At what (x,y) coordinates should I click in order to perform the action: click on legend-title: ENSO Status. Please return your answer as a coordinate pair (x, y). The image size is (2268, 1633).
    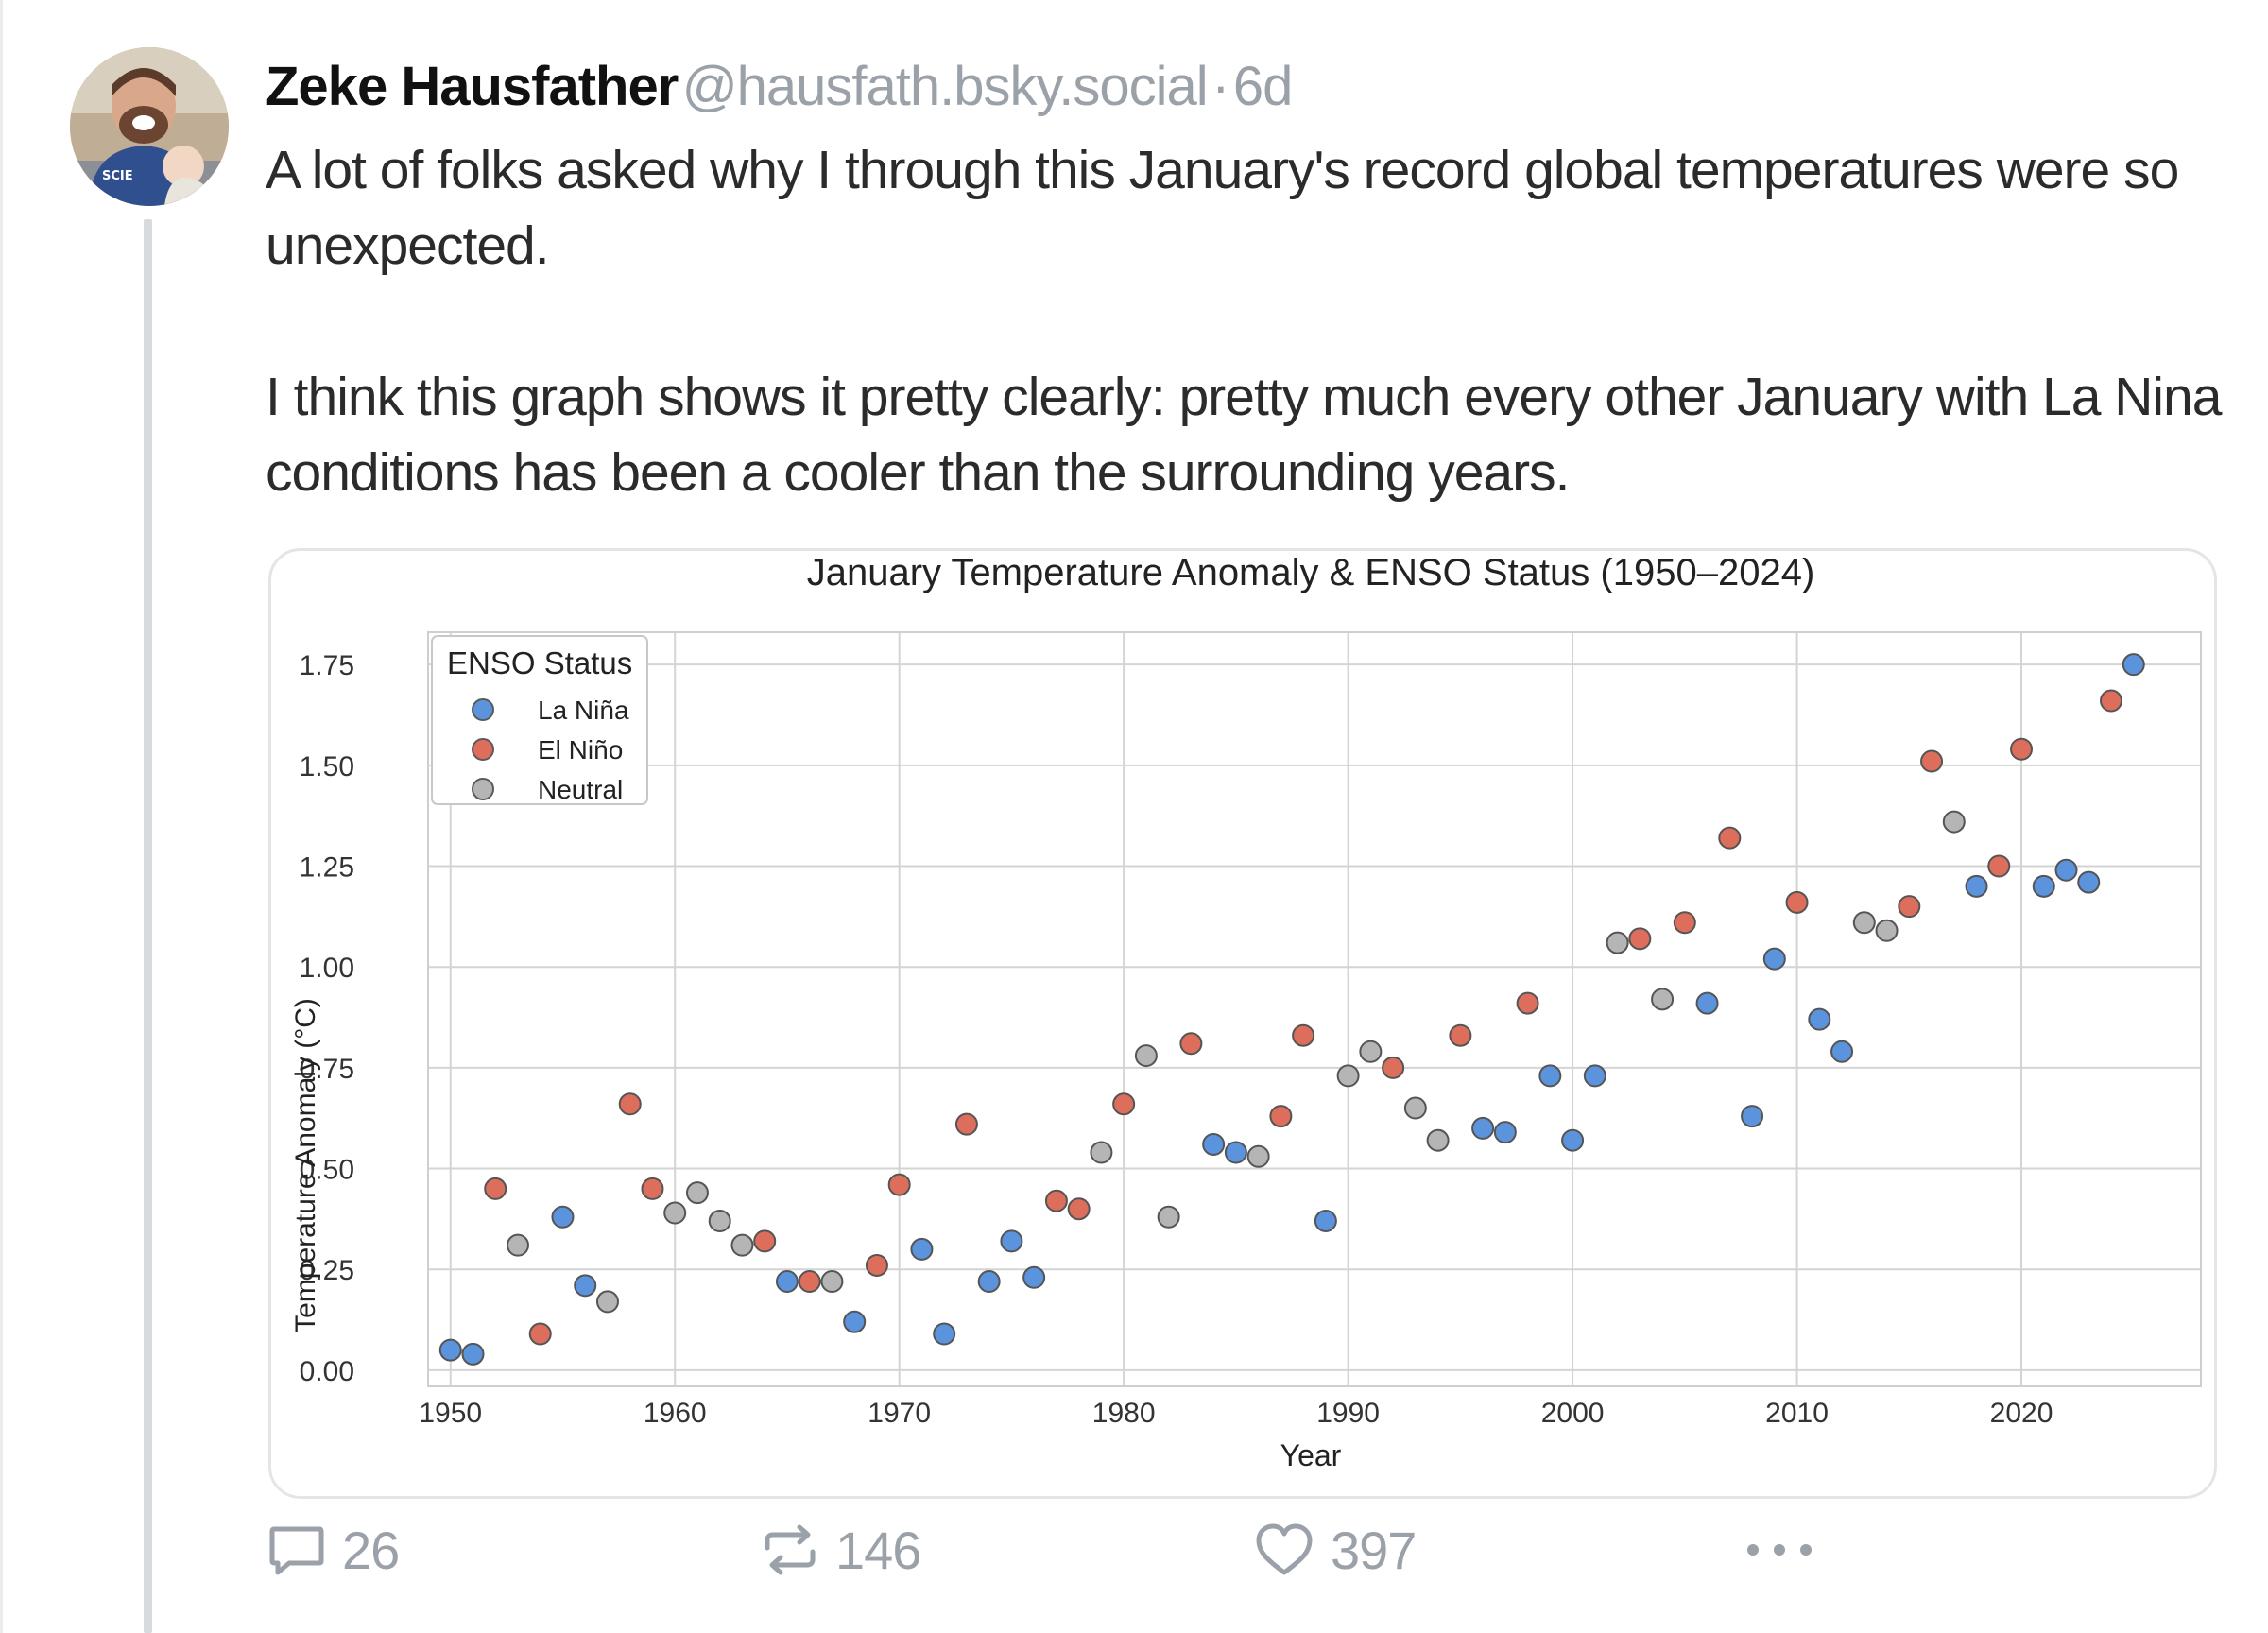
    Looking at the image, I should click on (539, 663).